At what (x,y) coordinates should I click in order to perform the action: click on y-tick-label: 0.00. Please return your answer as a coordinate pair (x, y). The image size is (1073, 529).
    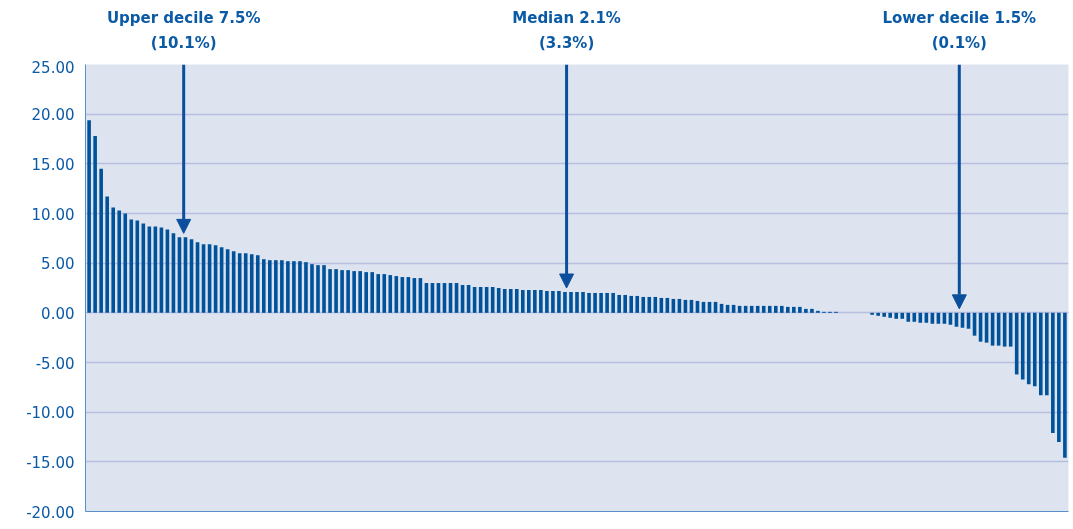
    Looking at the image, I should click on (58, 313).